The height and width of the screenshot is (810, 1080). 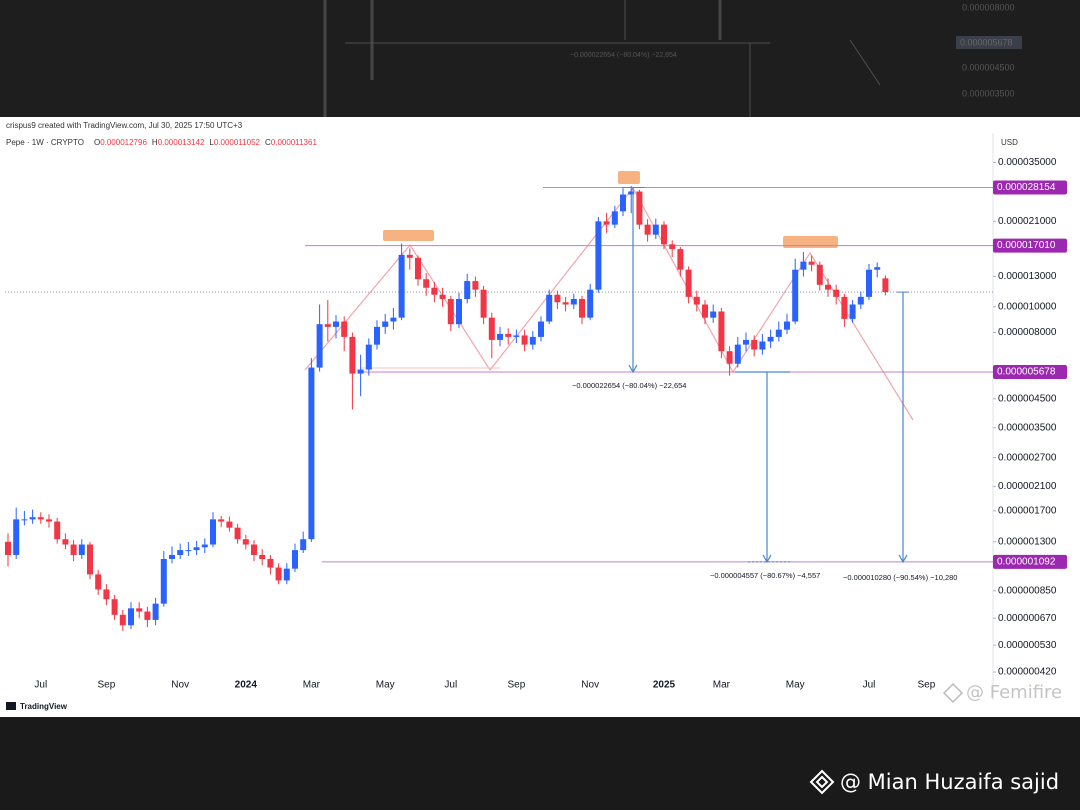 What do you see at coordinates (37, 706) in the screenshot?
I see `tradingview-logo: TradingView` at bounding box center [37, 706].